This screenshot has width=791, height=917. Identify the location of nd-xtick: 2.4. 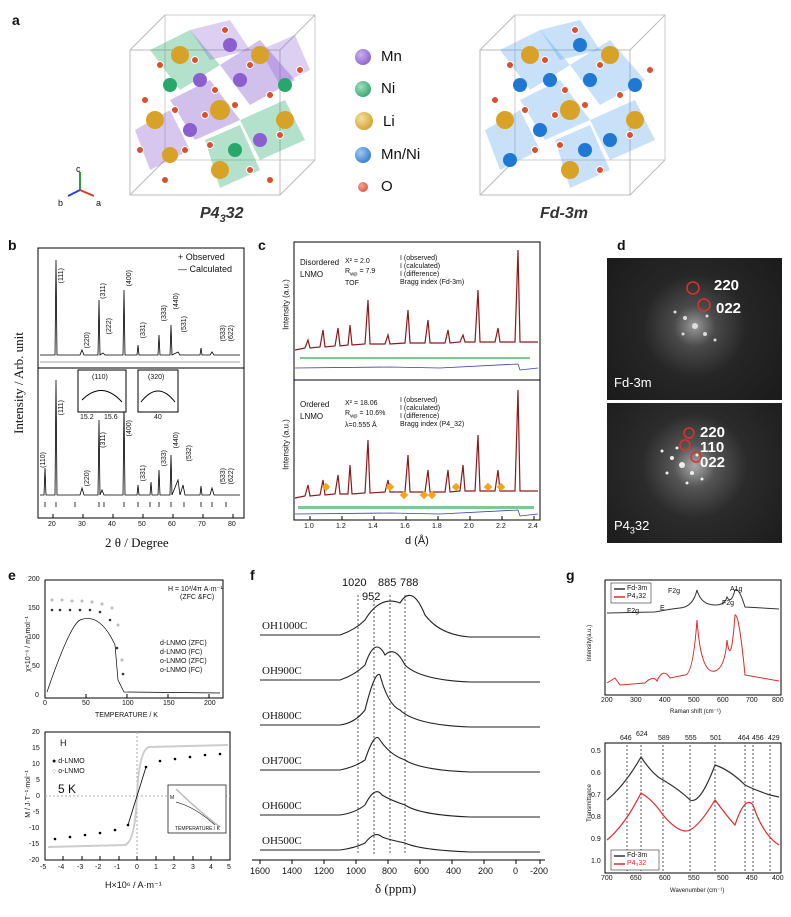
(533, 526).